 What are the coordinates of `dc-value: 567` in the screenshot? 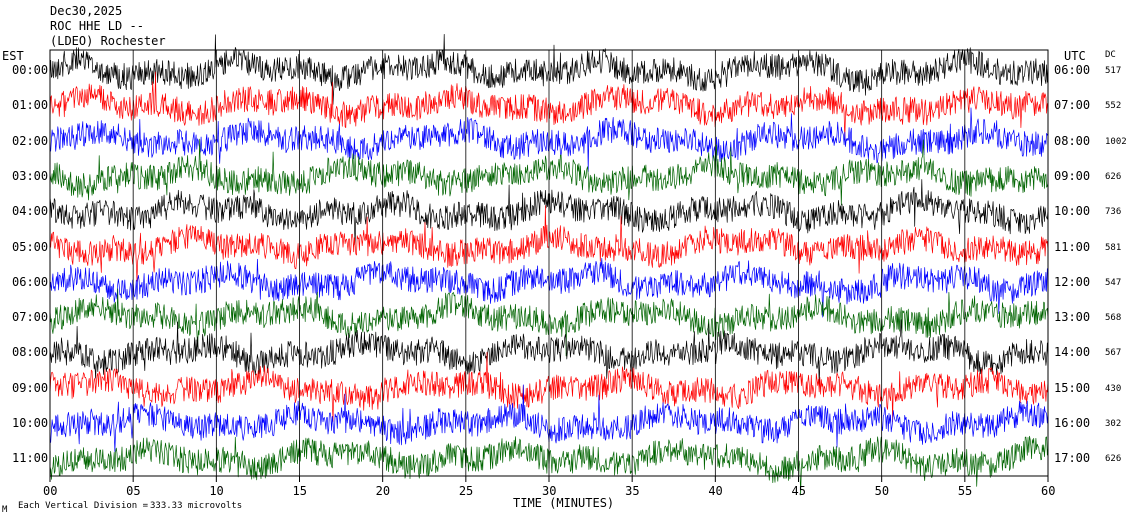 It's located at (1113, 353).